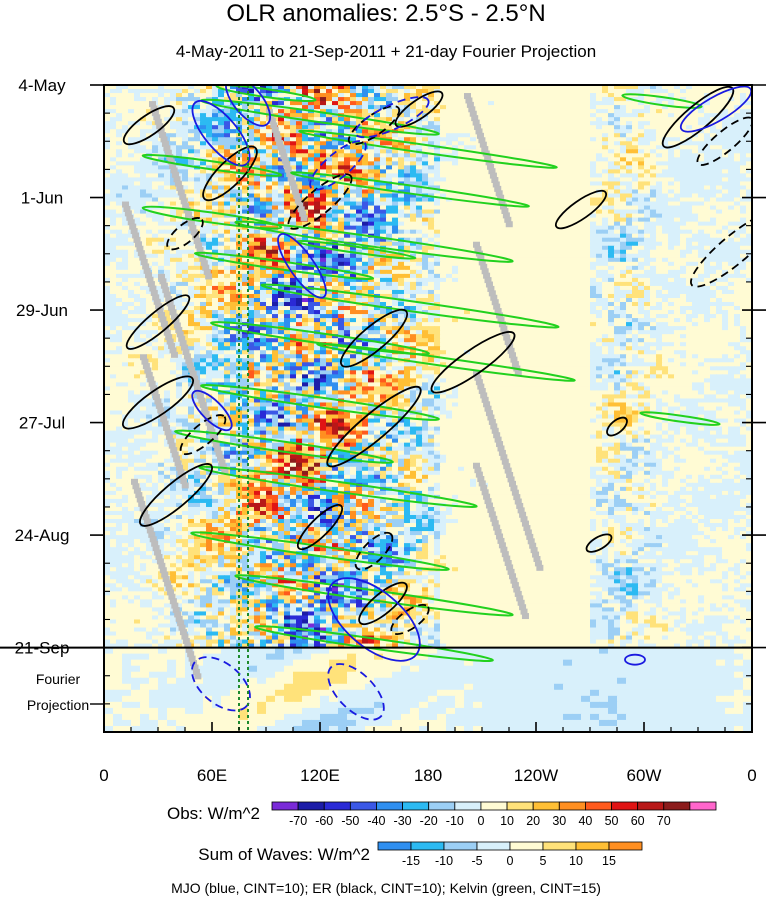  What do you see at coordinates (429, 821) in the screenshot?
I see `colorbar-tick-label: -20` at bounding box center [429, 821].